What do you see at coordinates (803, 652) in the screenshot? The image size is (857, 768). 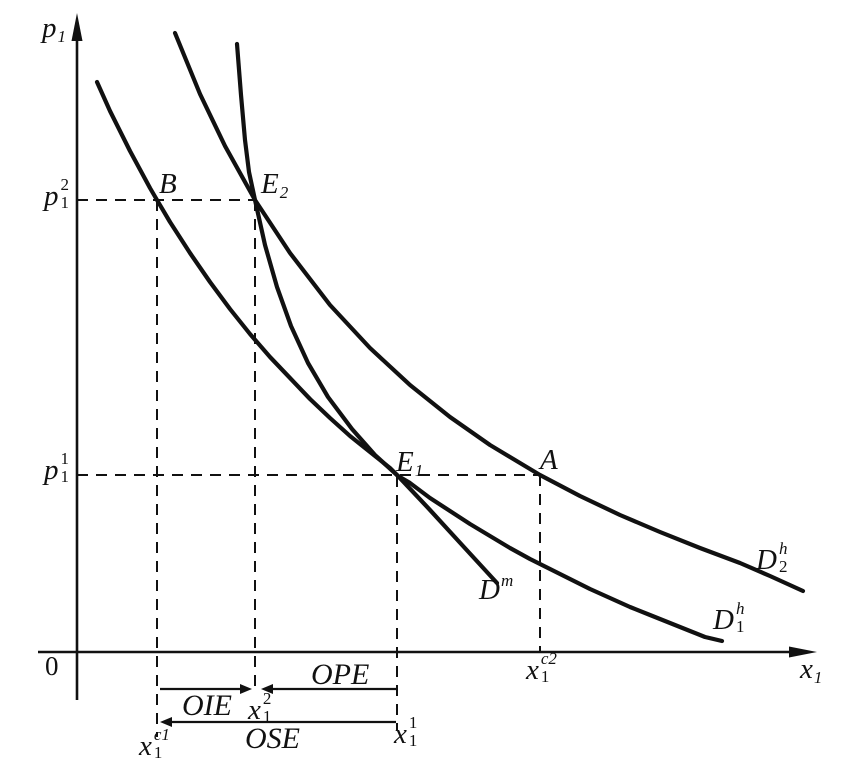 I see `x-axis-arrow-icon` at bounding box center [803, 652].